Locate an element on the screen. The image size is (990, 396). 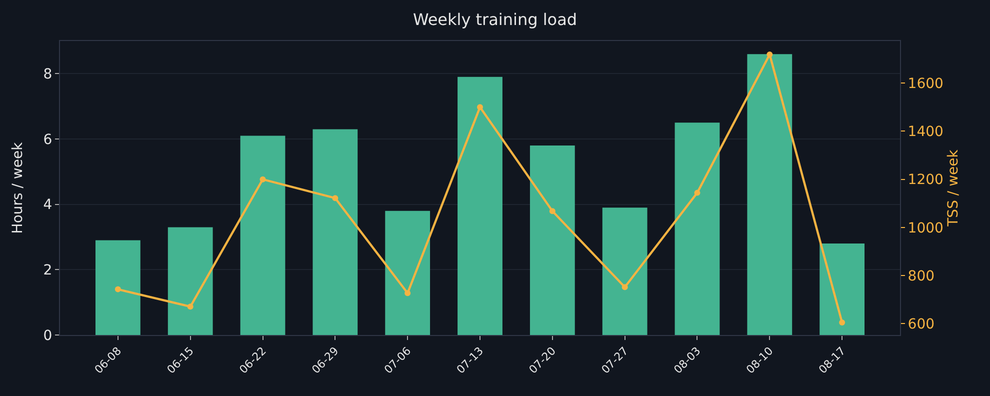
y2-tick-label: 1000 is located at coordinates (926, 228).